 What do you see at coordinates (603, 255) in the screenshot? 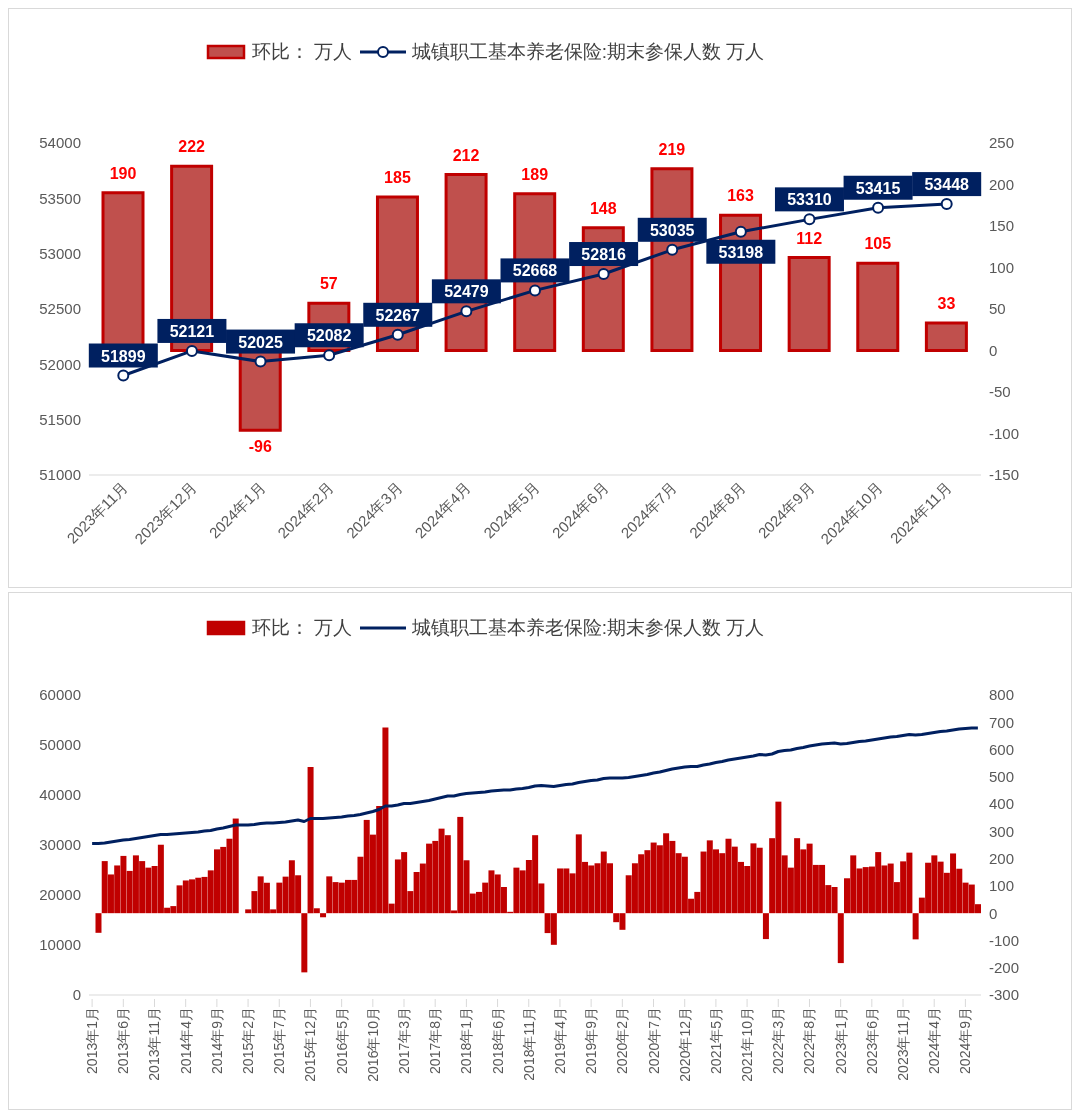
I see `data-label: 52816` at bounding box center [603, 255].